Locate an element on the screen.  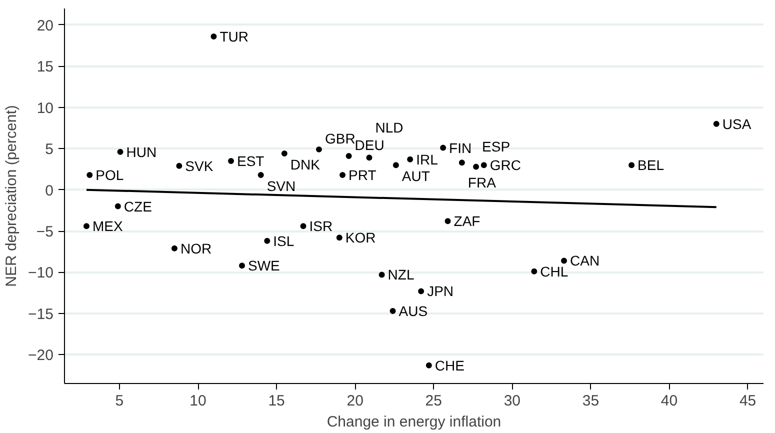
annotation: CHL is located at coordinates (554, 271).